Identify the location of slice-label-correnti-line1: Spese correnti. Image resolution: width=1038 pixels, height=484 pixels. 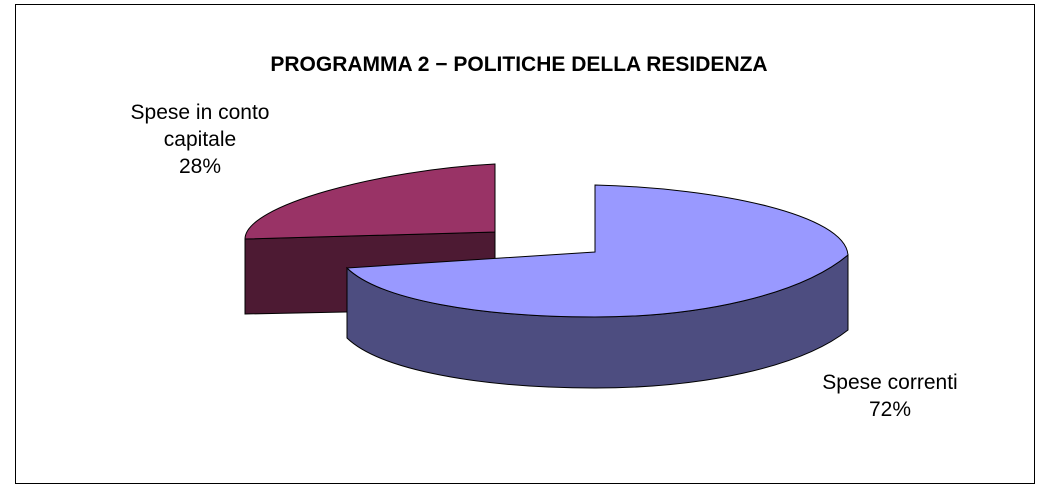
(890, 382).